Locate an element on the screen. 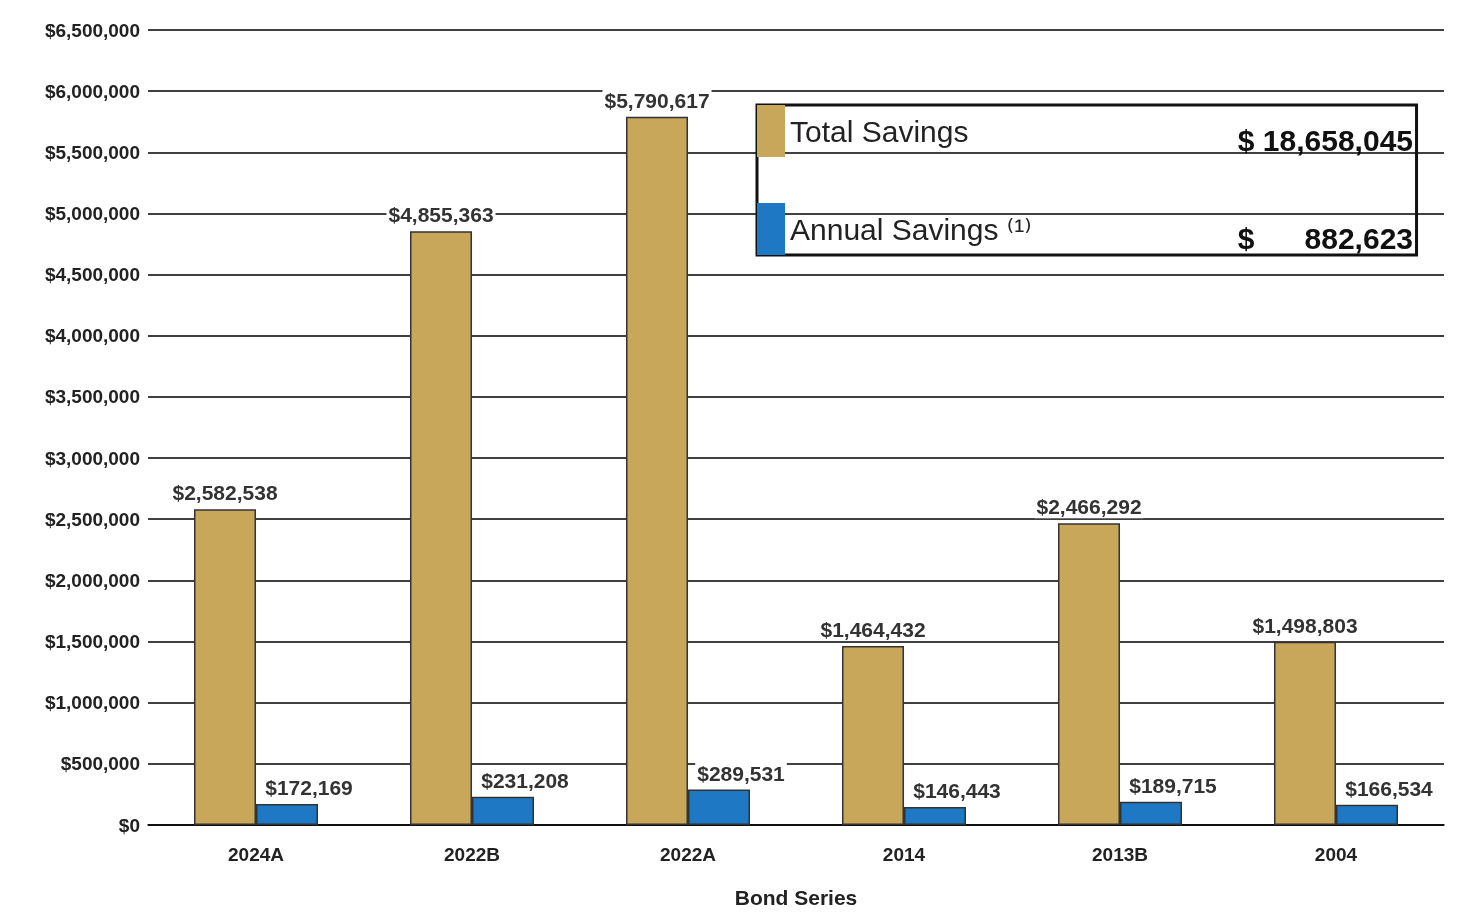 This screenshot has height=922, width=1458. data-label: $189,715 is located at coordinates (1173, 785).